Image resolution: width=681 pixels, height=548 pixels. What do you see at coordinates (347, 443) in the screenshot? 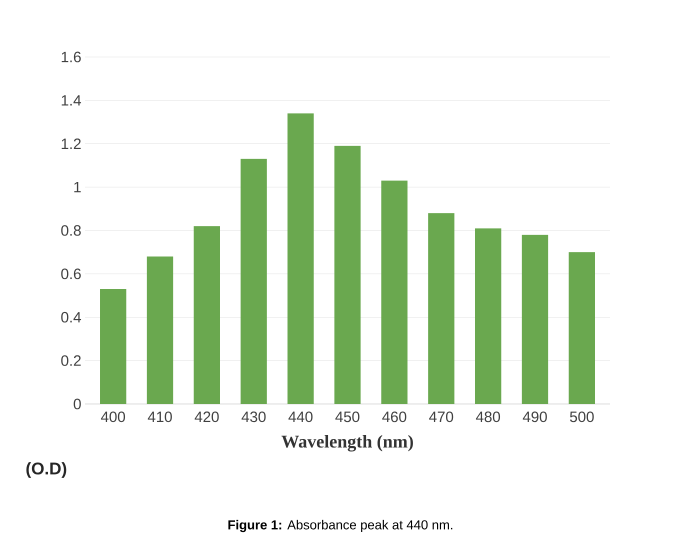
I see `x-axis-title: Wavelength (nm)` at bounding box center [347, 443].